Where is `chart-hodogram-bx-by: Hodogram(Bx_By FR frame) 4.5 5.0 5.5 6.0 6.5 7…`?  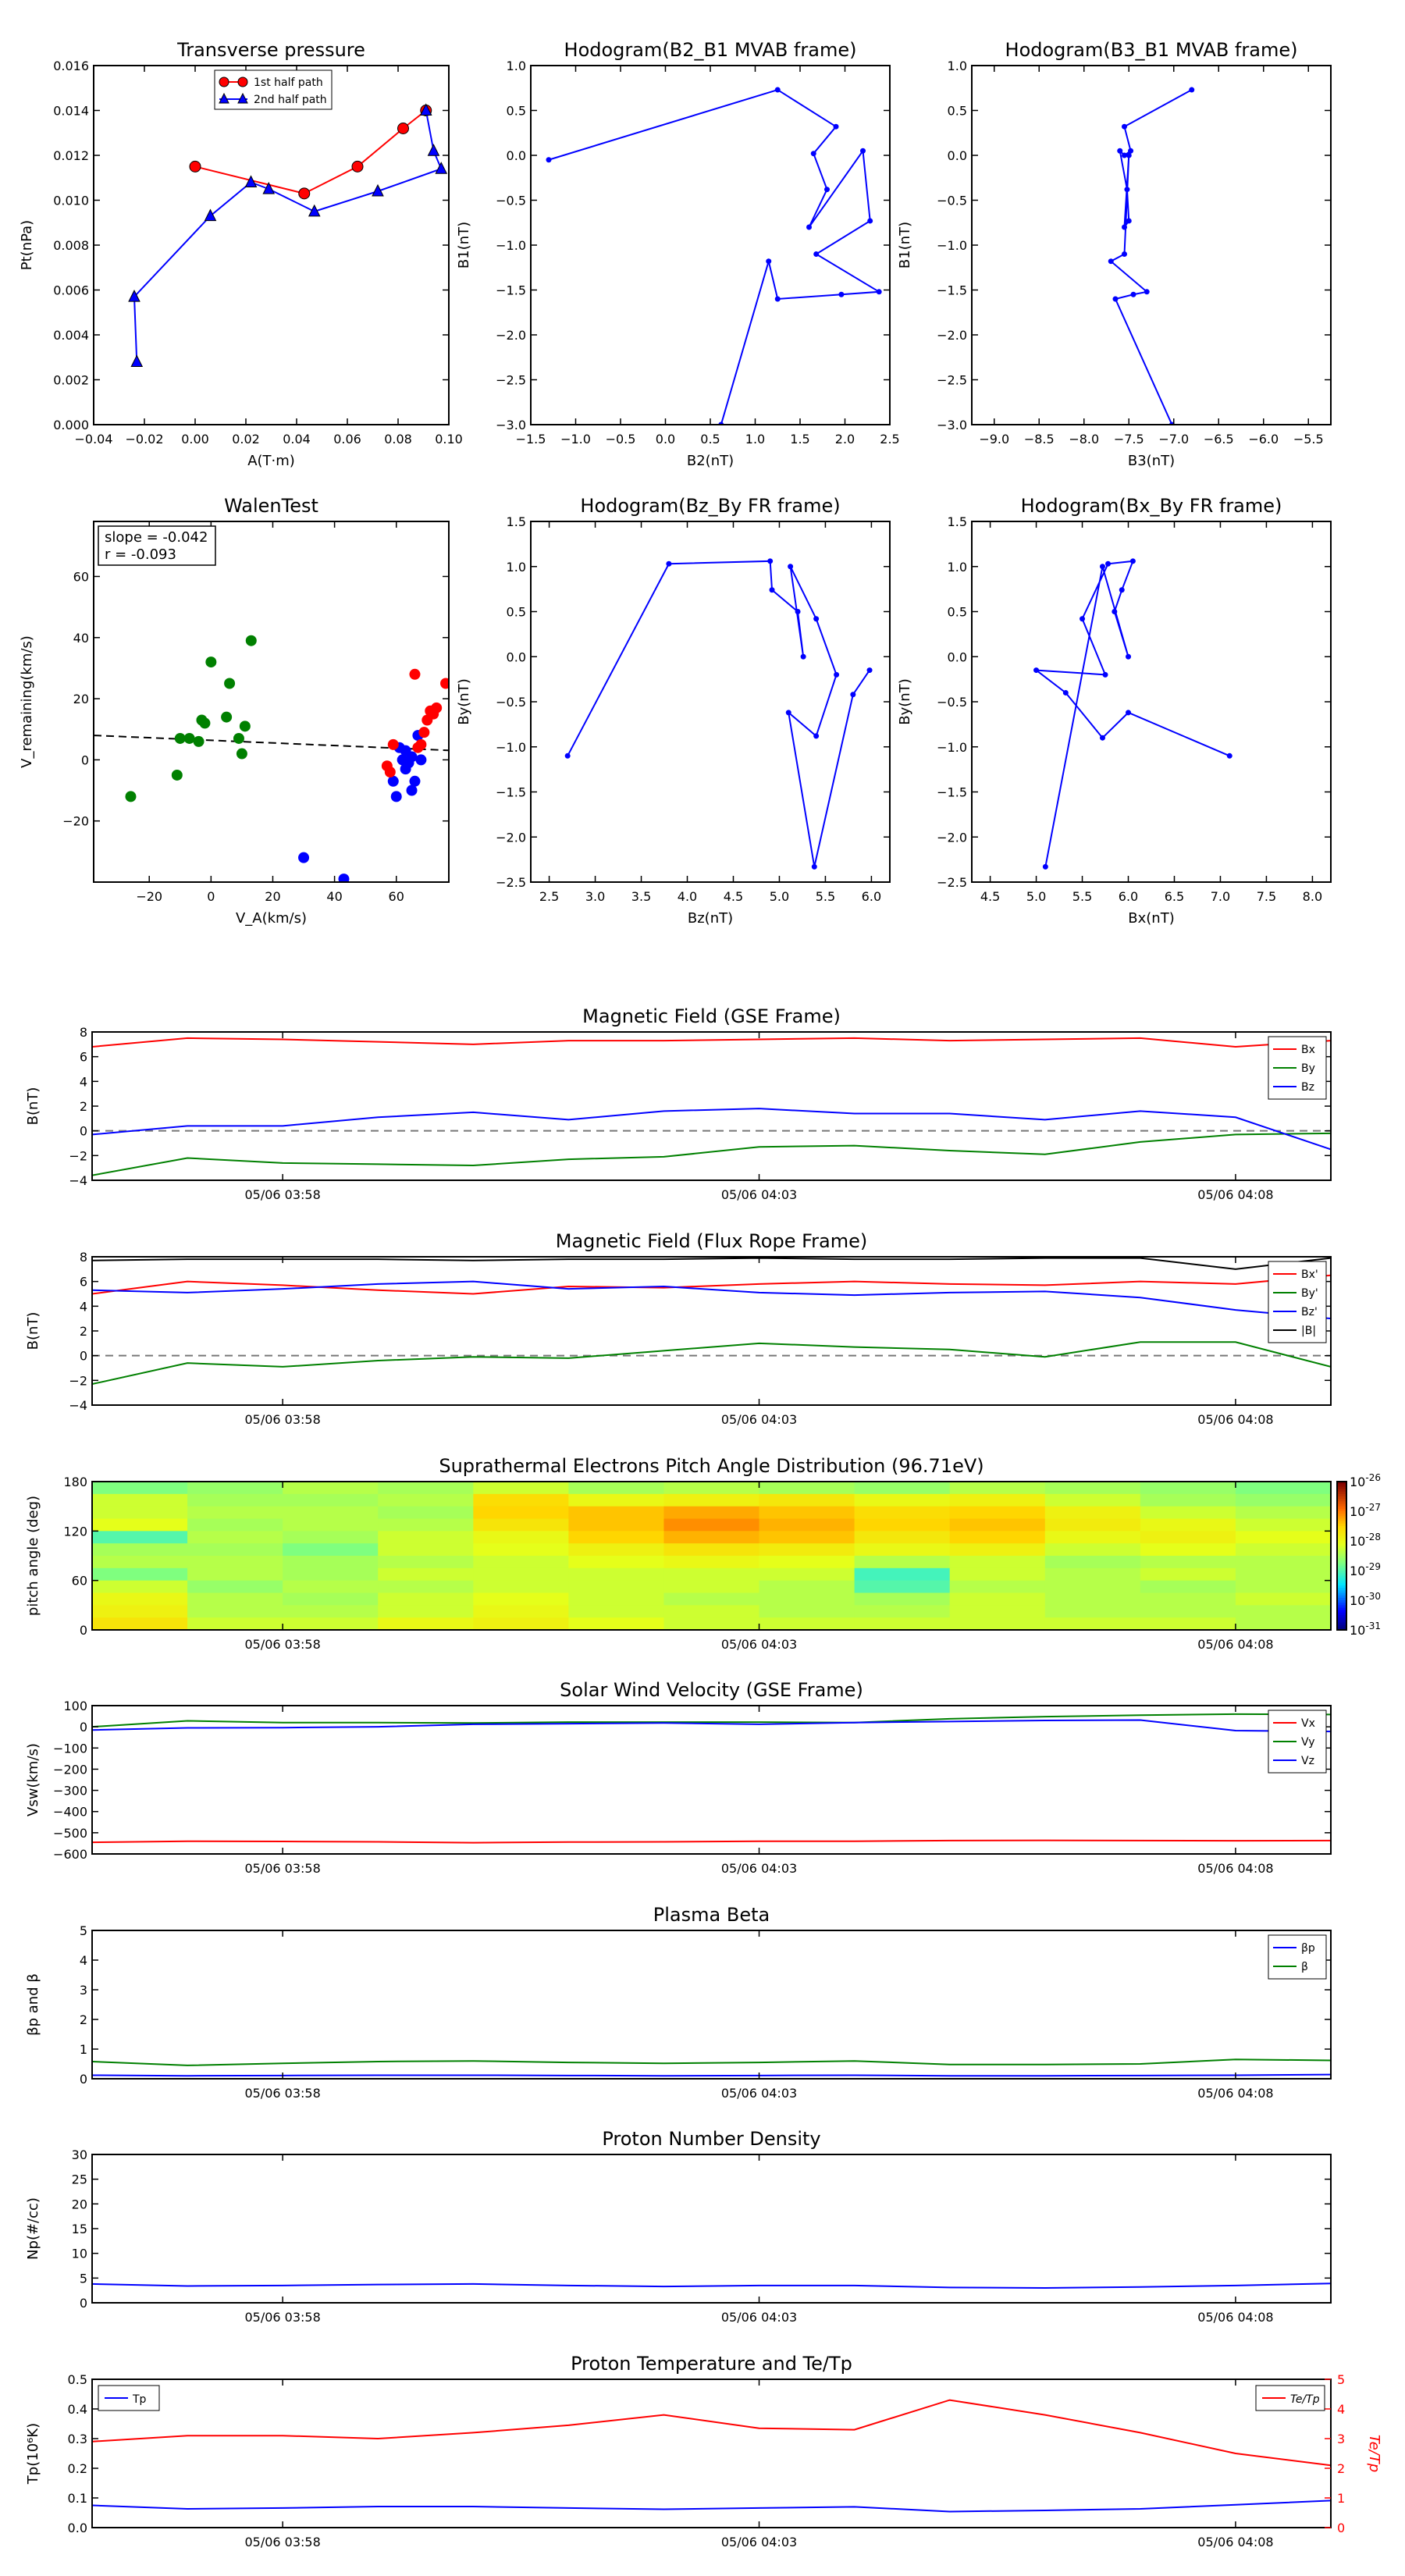
chart-hodogram-bx-by: Hodogram(Bx_By FR frame) 4.5 5.0 5.5 6.0 6.5 7… is located at coordinates (1114, 711).